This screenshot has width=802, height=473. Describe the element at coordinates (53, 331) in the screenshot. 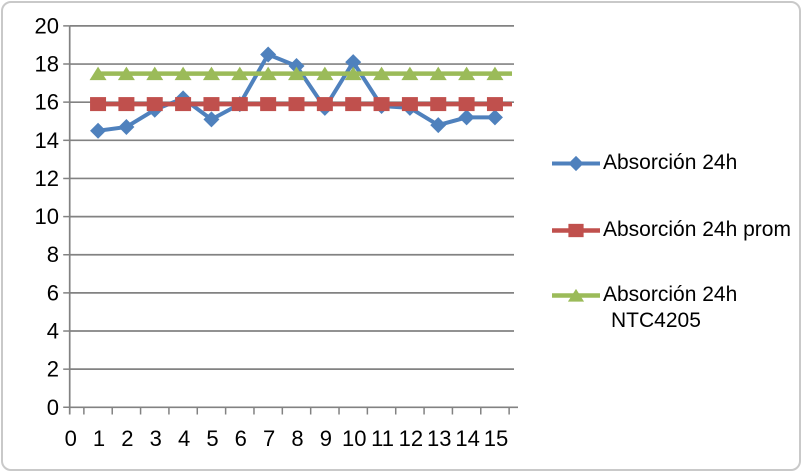

I see `y-tick-label: 4` at that location.